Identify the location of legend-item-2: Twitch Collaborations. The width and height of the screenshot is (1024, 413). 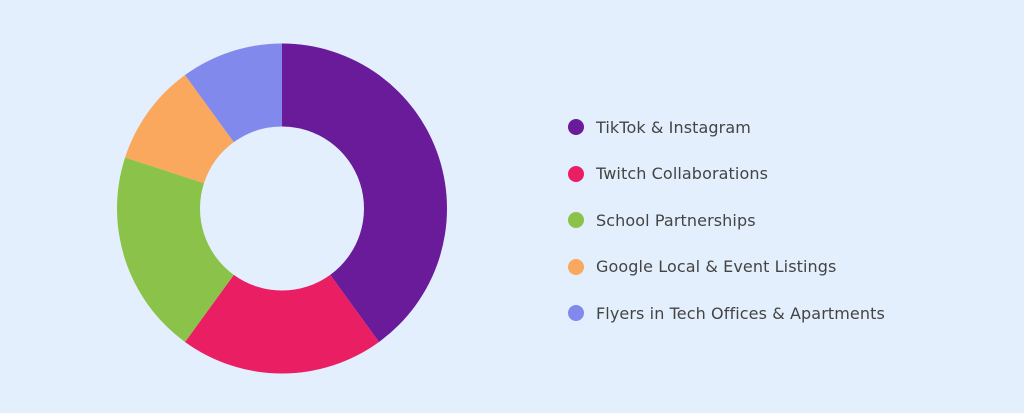
(726, 174).